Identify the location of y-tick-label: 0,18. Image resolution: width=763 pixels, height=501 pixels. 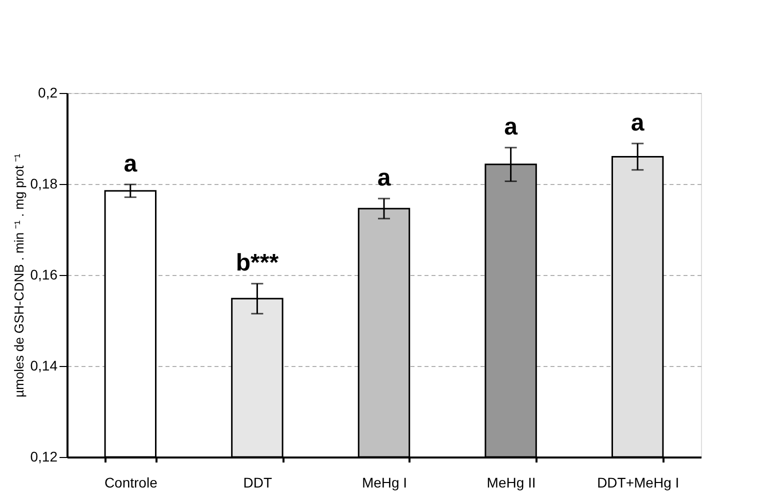
(44, 184).